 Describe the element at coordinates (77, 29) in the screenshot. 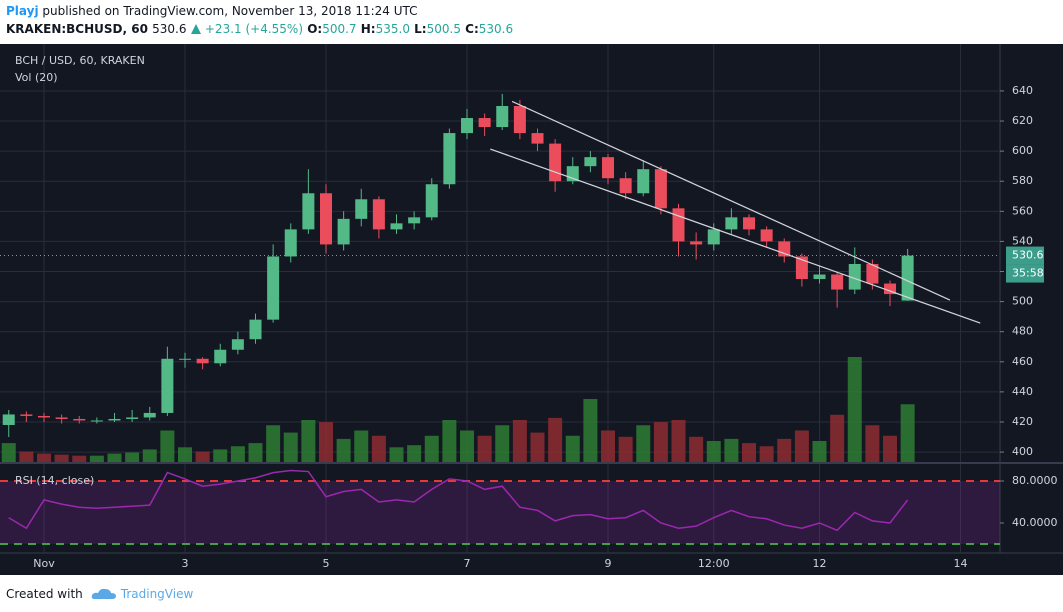

I see `symbol: KRAKEN:BCHUSD, 60` at that location.